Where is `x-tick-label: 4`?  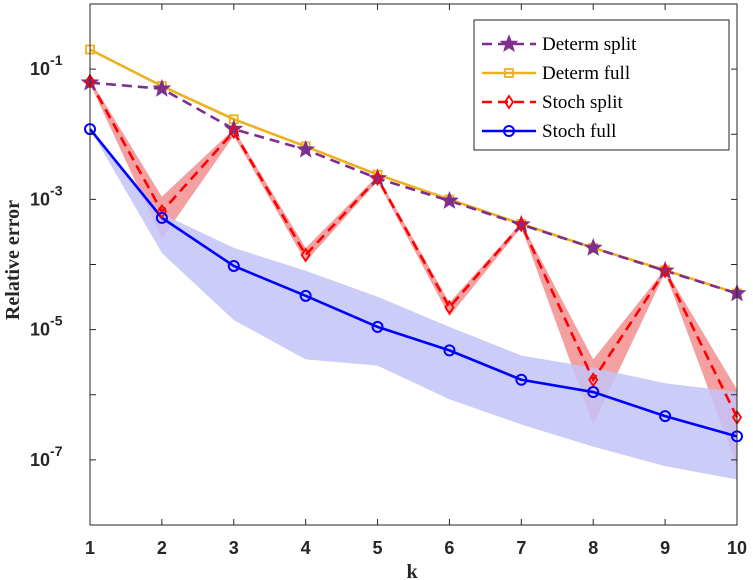
x-tick-label: 4 is located at coordinates (306, 548).